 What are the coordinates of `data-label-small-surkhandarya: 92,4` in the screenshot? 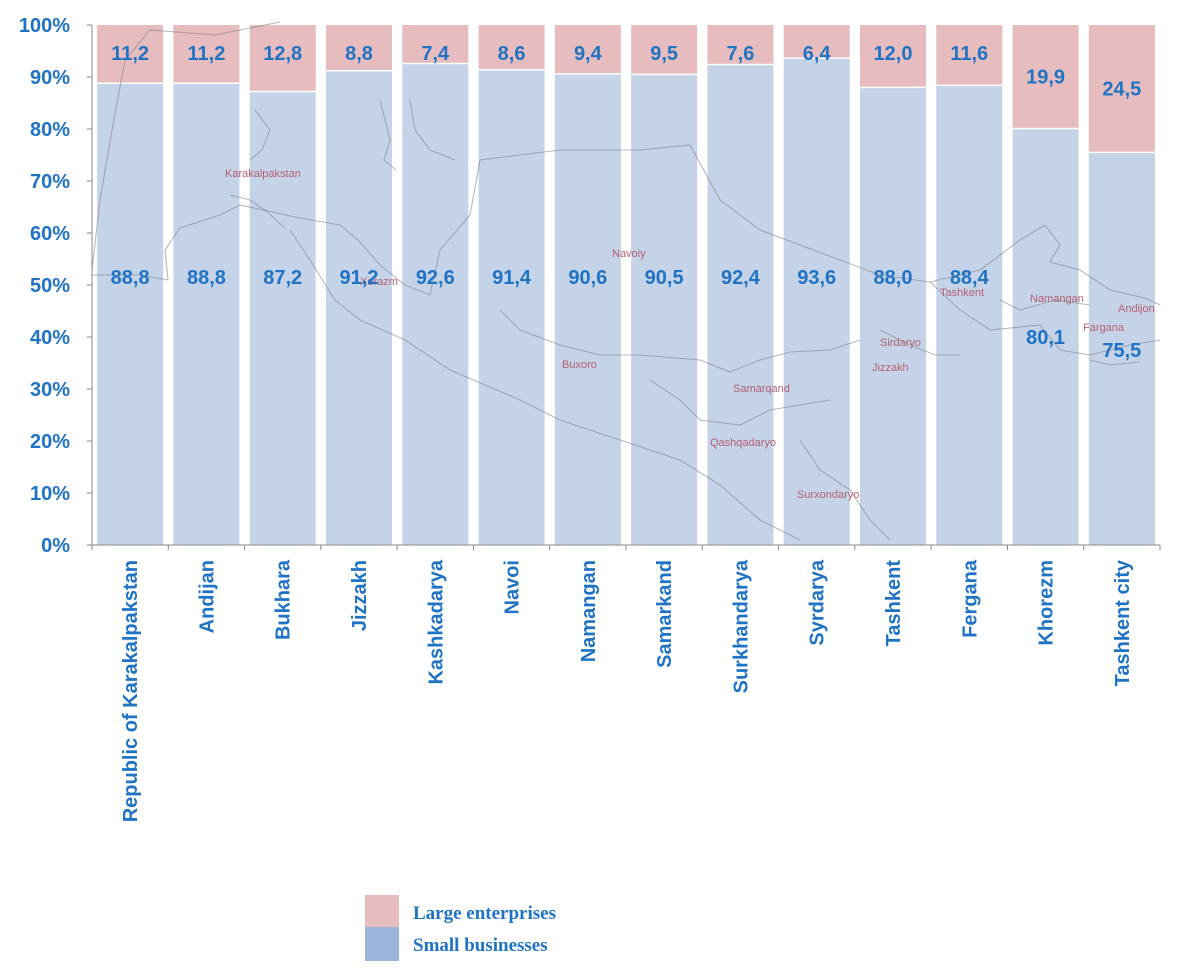 It's located at (741, 278).